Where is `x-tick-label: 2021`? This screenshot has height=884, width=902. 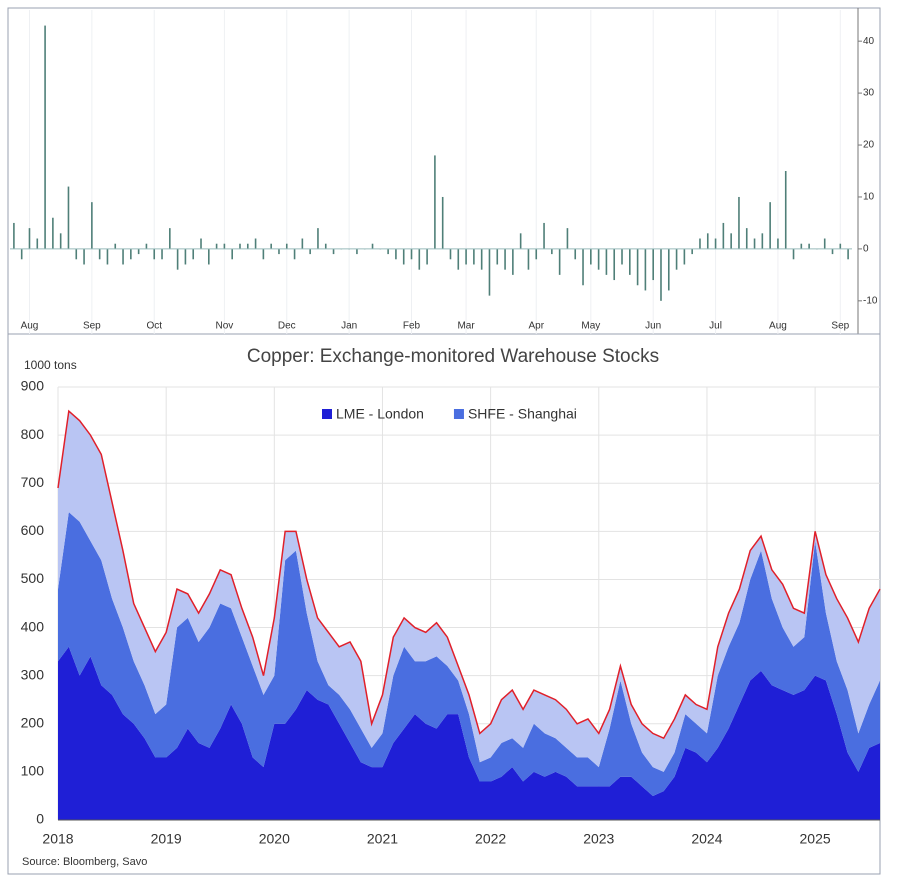 x-tick-label: 2021 is located at coordinates (382, 839).